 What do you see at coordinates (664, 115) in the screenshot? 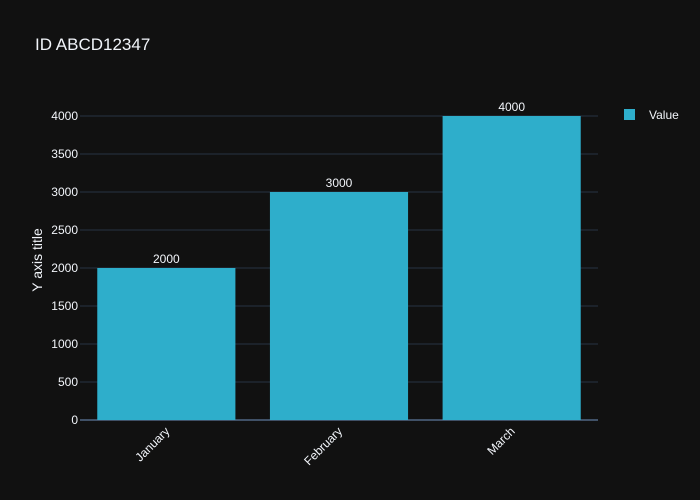
I see `legend-label: Value` at bounding box center [664, 115].